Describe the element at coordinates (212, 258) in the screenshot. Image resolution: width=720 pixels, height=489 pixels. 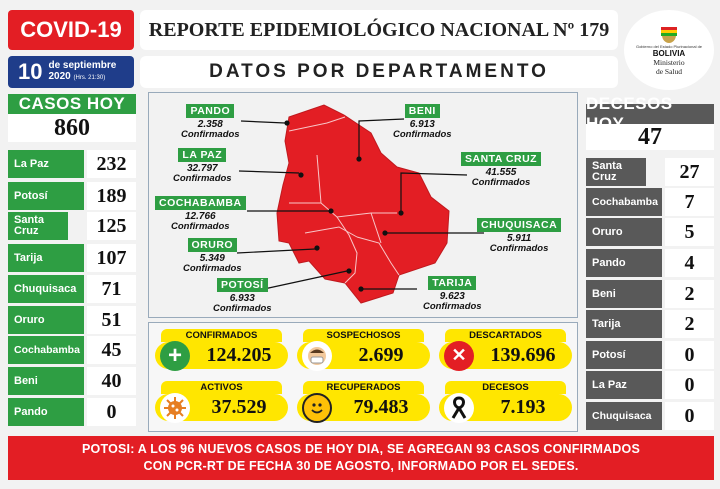
I see `dept-value: 5.349` at that location.